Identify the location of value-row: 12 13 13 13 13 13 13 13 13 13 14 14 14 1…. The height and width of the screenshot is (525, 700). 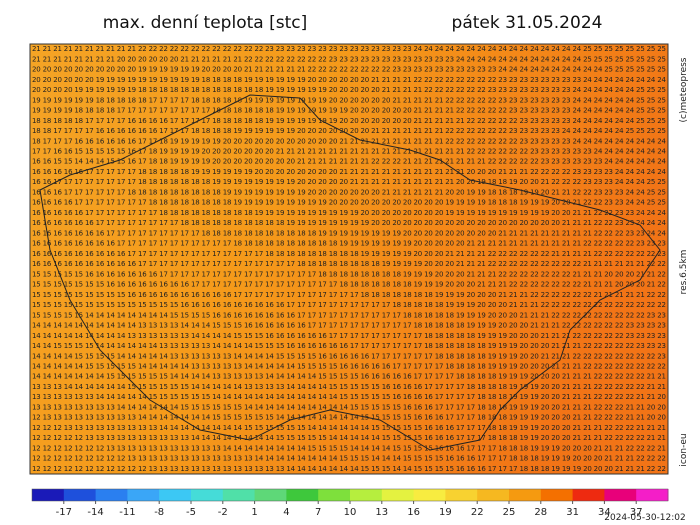
(349, 418).